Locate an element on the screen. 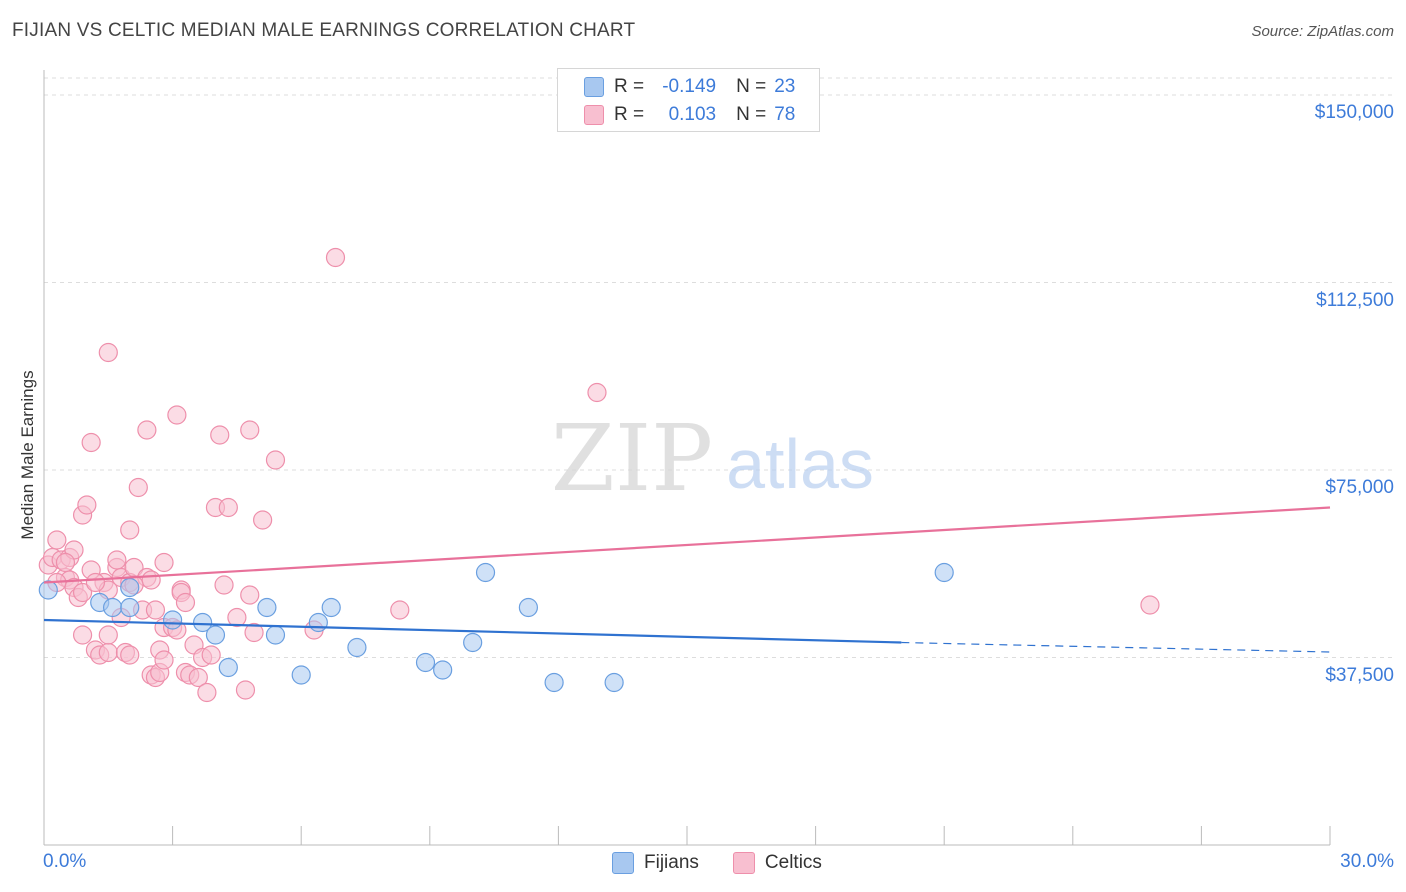 This screenshot has width=1406, height=892. celtics-trendline is located at coordinates (687, 545).